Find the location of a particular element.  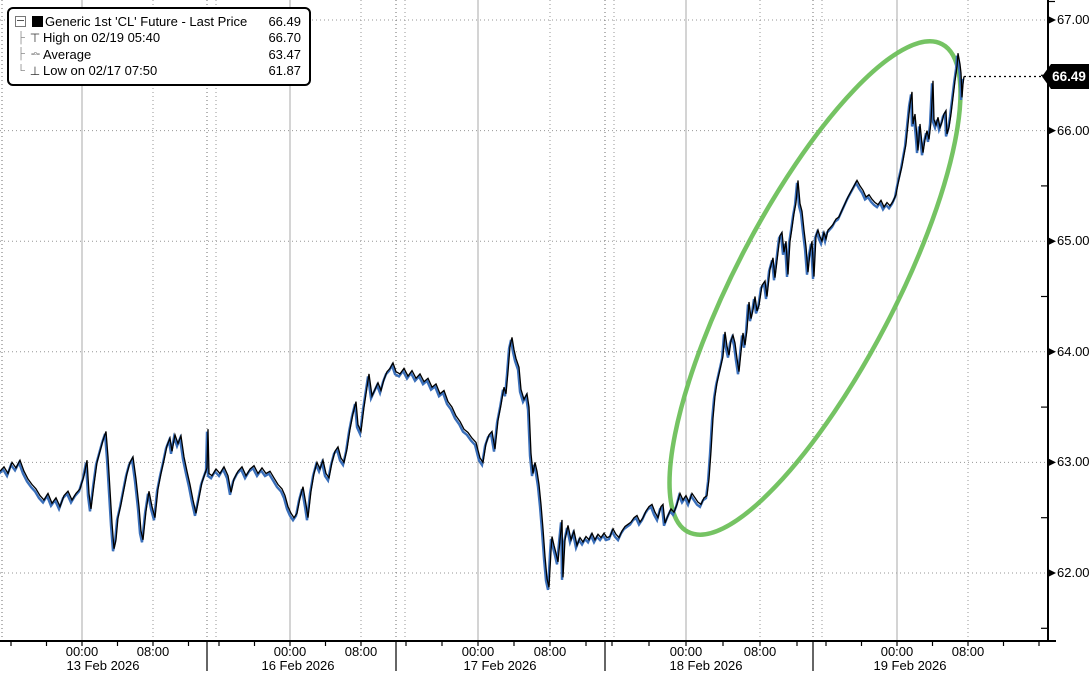

low-marker-icon: ⊥ is located at coordinates (35, 70).